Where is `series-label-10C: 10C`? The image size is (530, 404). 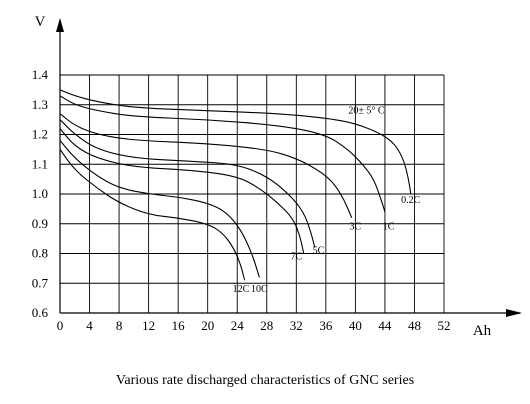 series-label-10C: 10C is located at coordinates (259, 289).